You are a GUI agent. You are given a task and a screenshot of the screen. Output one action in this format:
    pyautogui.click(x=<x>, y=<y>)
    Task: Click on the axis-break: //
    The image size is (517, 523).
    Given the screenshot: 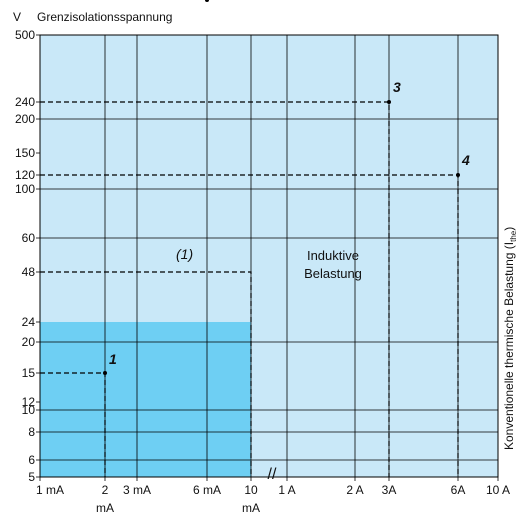 What is the action you would take?
    pyautogui.click(x=272, y=474)
    